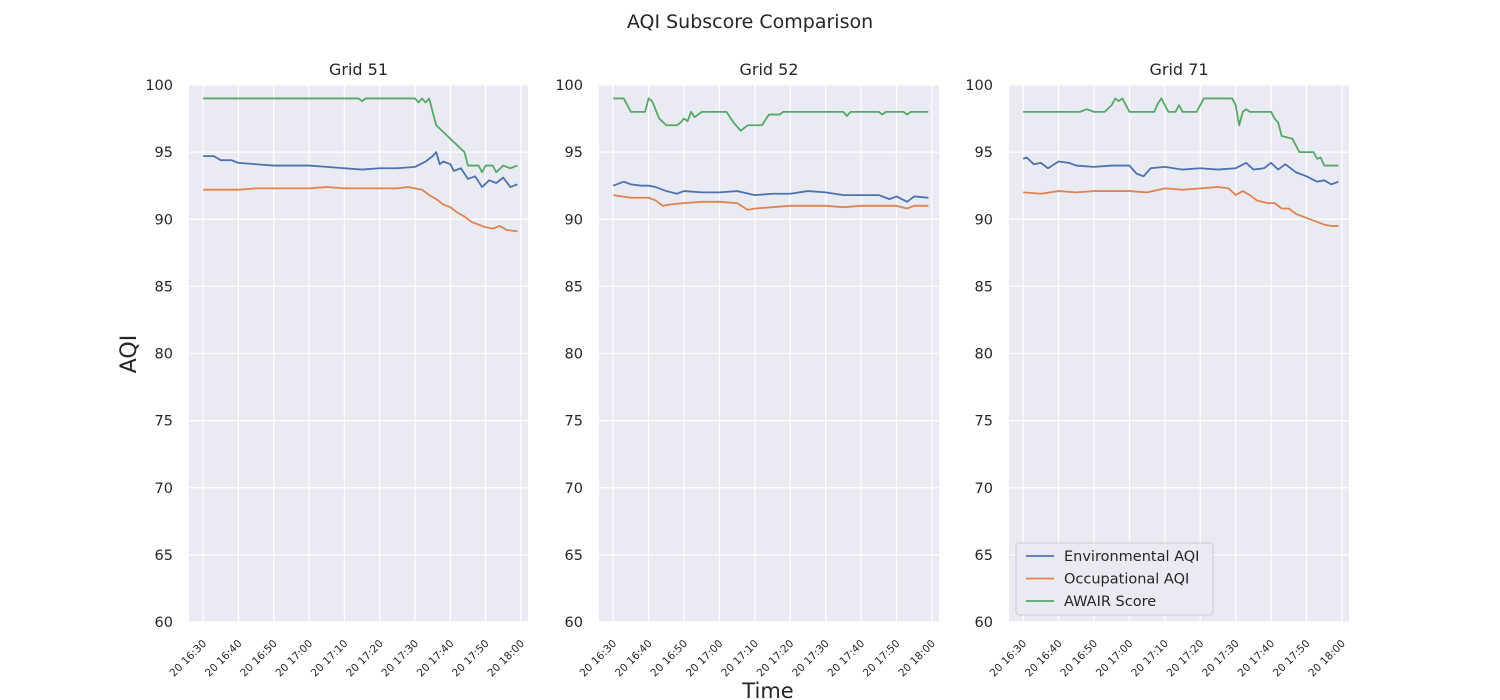  I want to click on x-axis-label: Time, so click(767, 689).